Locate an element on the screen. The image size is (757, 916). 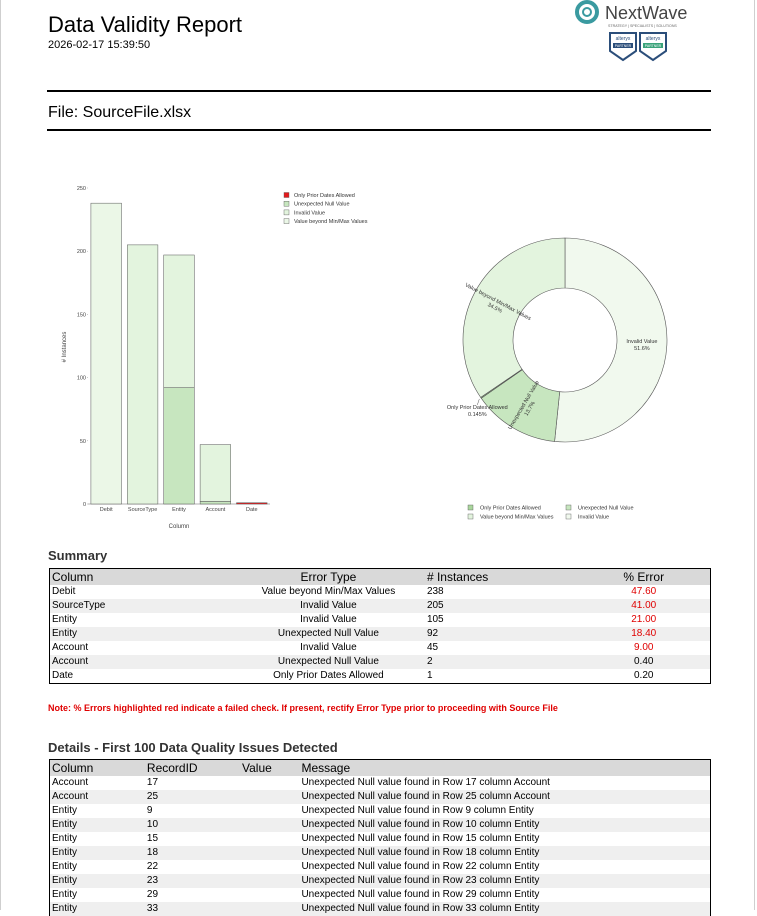
slice-value: 0.145% is located at coordinates (477, 415).